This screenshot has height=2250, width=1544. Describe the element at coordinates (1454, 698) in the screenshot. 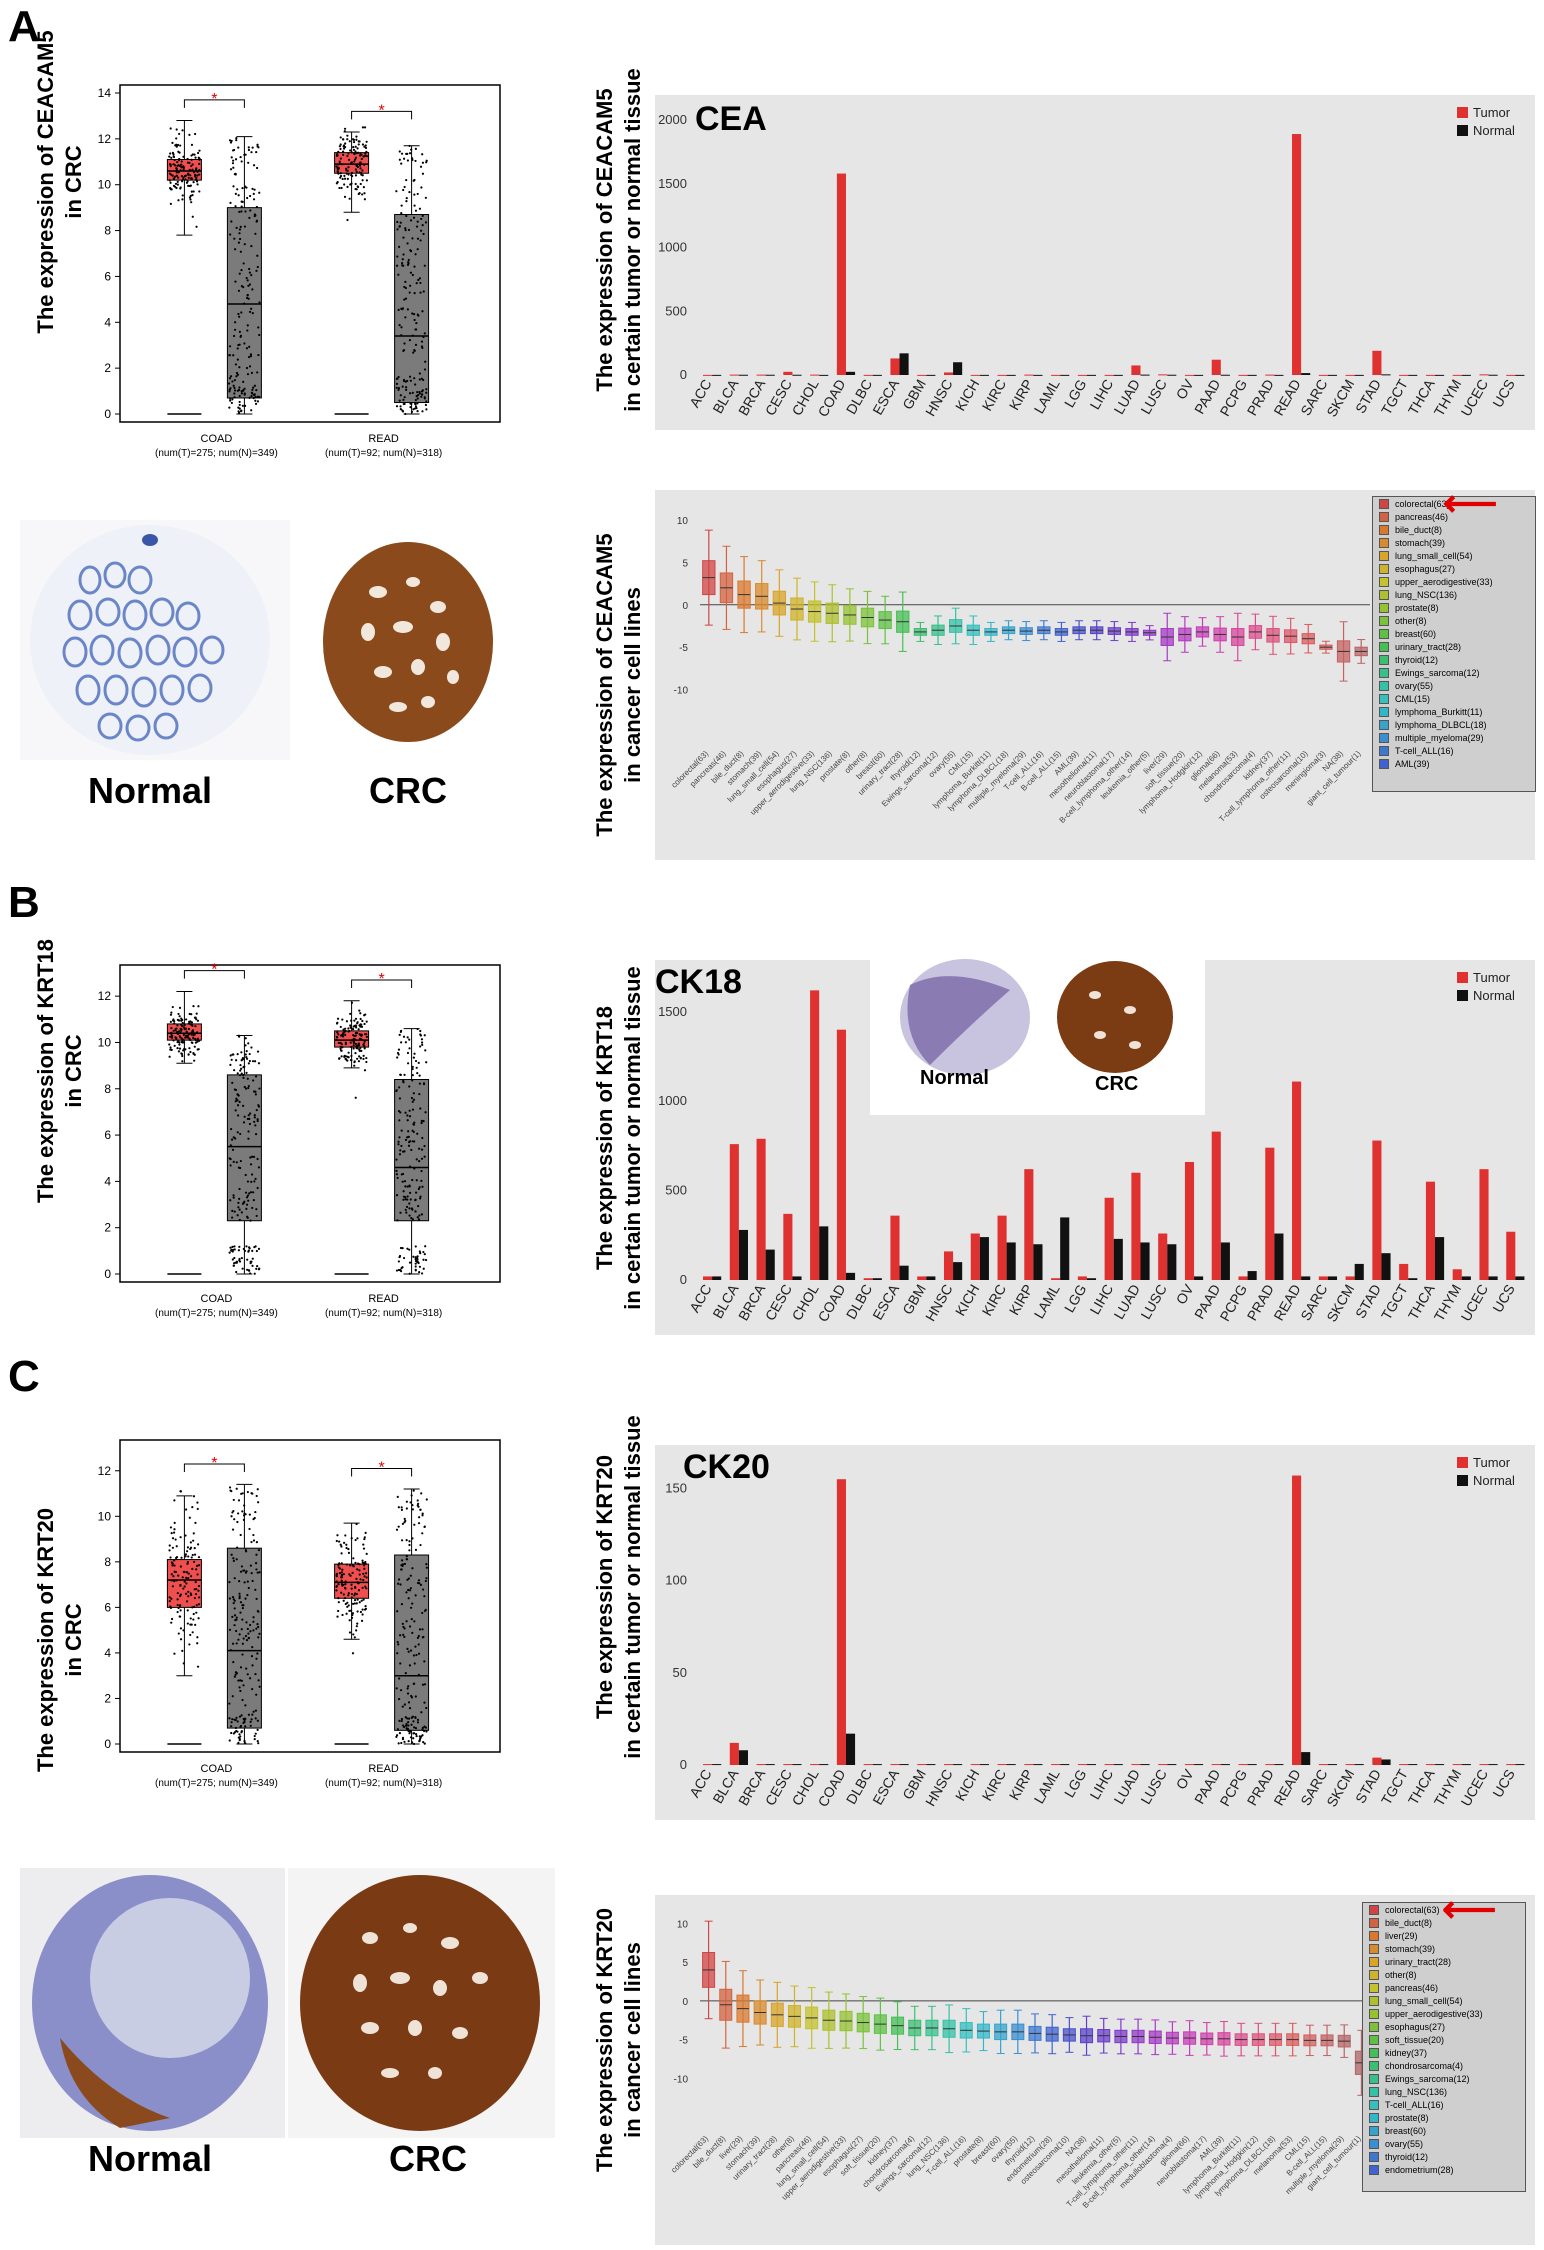

I see `legend-item: CML(15)` at that location.